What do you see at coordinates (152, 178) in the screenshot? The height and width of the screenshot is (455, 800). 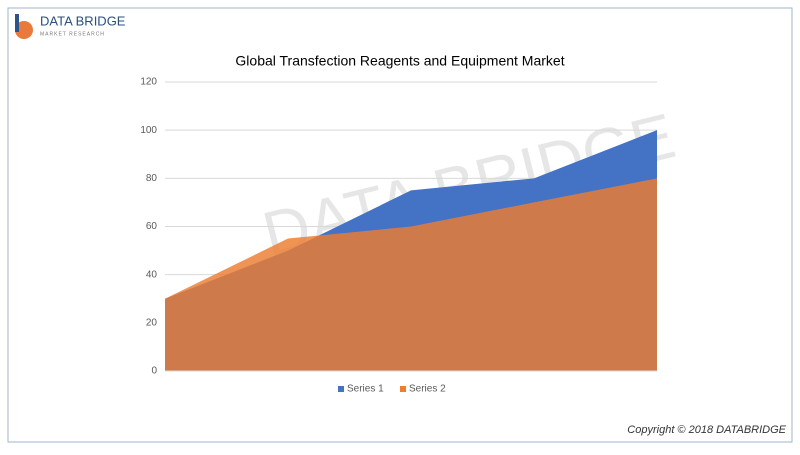 I see `y-tick-label: 80` at bounding box center [152, 178].